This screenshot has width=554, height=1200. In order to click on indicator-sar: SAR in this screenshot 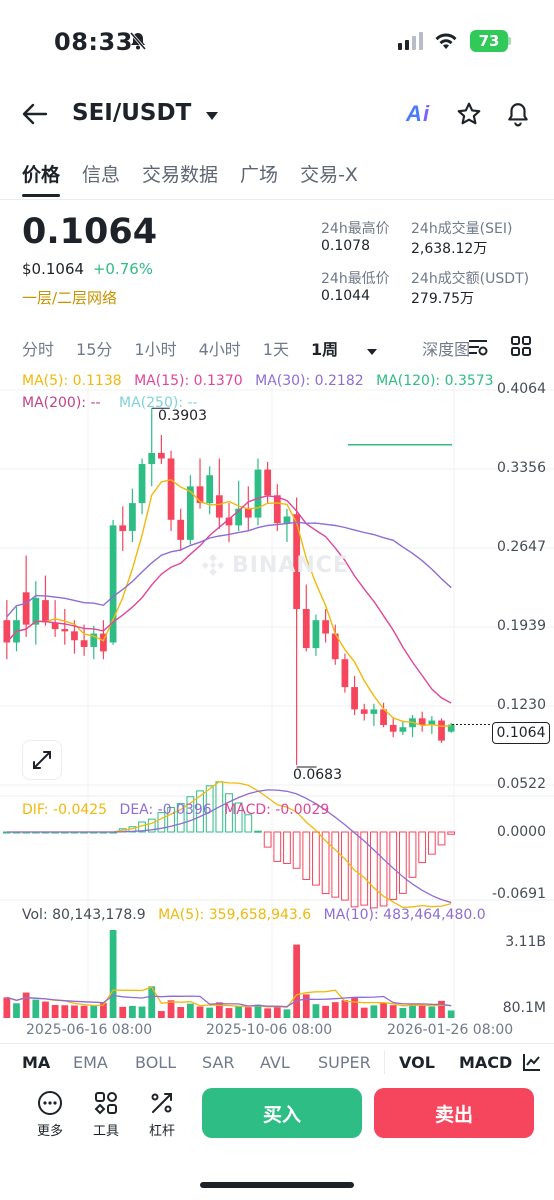, I will do `click(218, 1062)`.